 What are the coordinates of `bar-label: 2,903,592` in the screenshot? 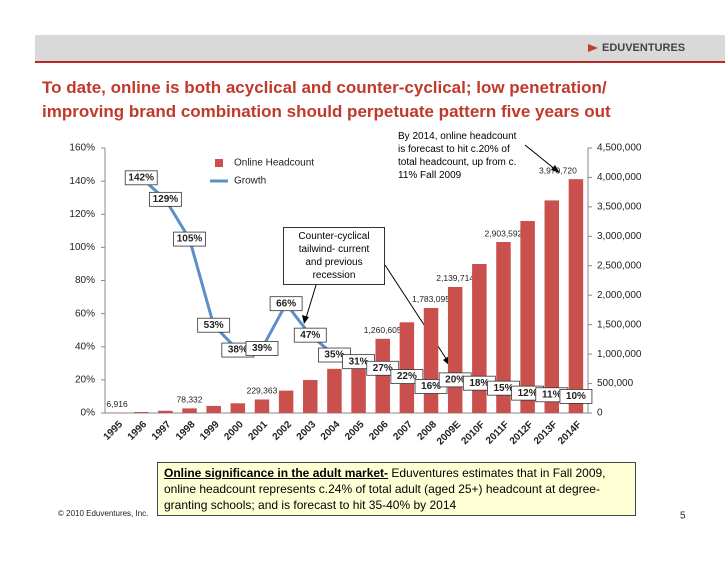 It's located at (504, 233).